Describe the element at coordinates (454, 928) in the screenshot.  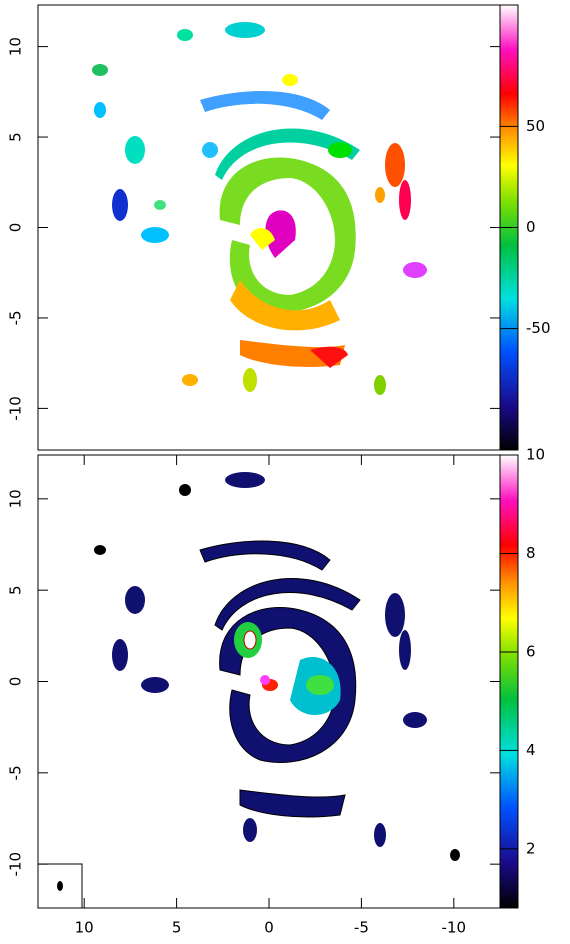
I see `x-tick-label: -10` at that location.